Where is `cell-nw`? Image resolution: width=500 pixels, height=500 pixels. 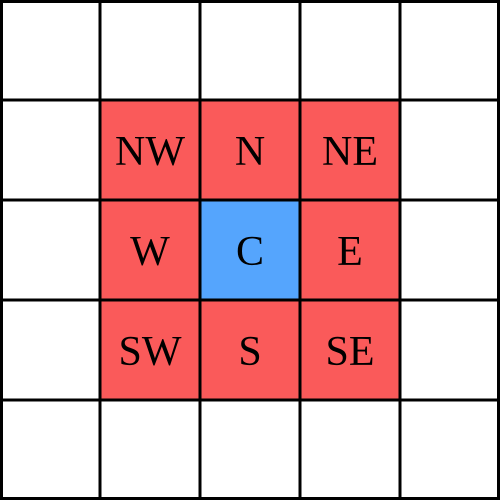 cell-nw is located at coordinates (150, 150).